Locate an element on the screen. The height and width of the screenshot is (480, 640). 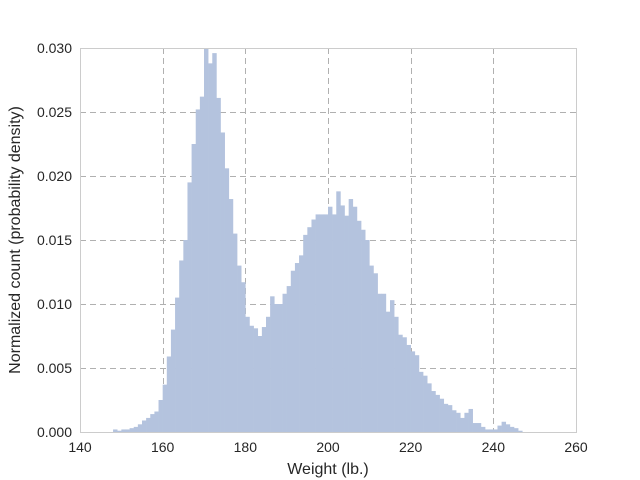
x-tick-label: 180 is located at coordinates (246, 447).